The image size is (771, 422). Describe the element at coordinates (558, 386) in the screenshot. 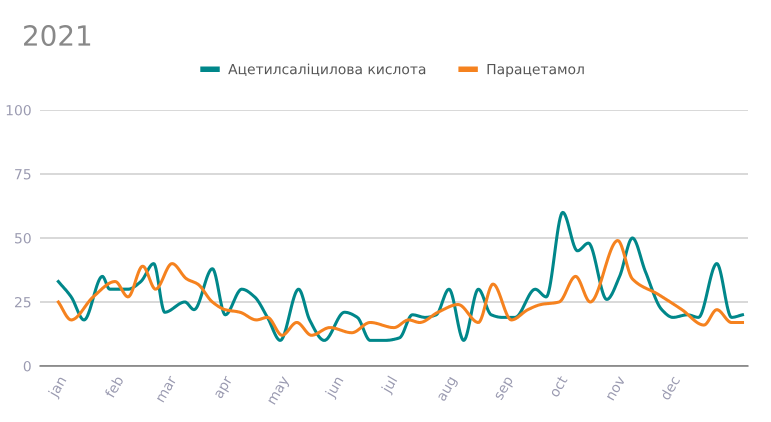

I see `x-tick-label: oct` at that location.